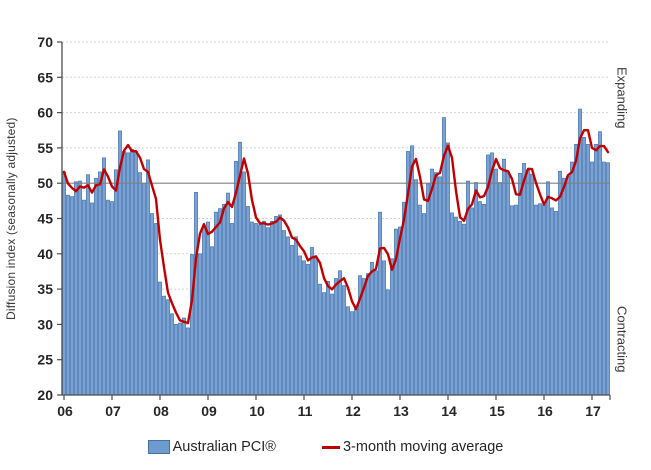 The height and width of the screenshot is (470, 651). I want to click on legend-label-moving-average: 3-month moving average, so click(423, 447).